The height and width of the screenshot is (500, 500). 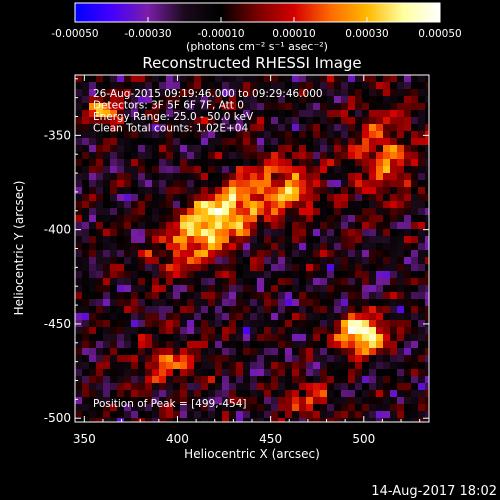 What do you see at coordinates (168, 106) in the screenshot?
I see `annotation-line: Detectors: 3F 5F 6F 7F, Att 0` at bounding box center [168, 106].